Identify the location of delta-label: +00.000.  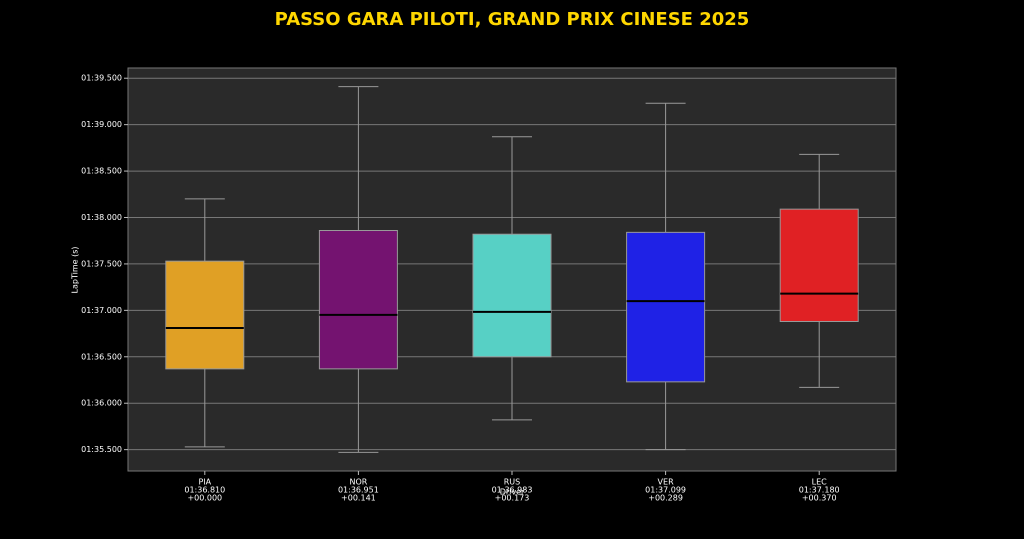
(204, 498).